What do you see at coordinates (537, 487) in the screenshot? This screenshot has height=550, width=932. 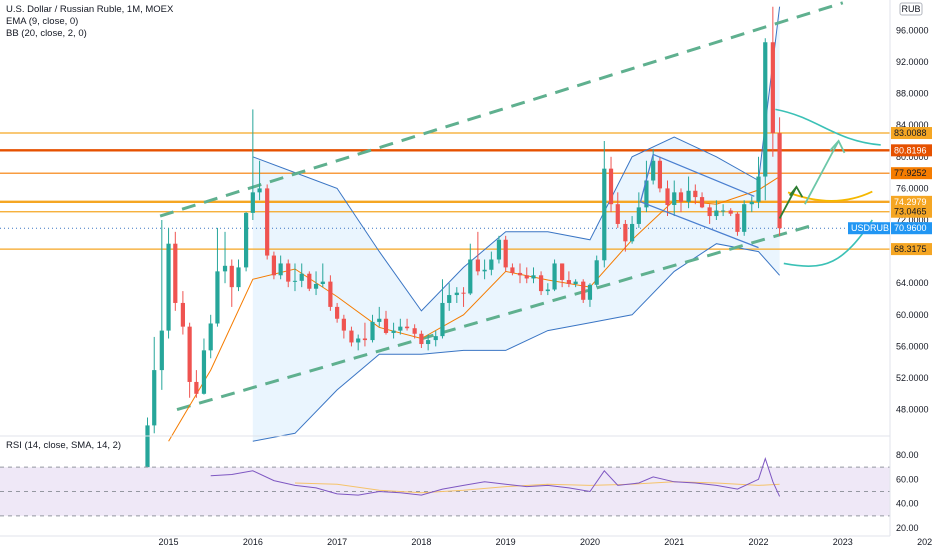 I see `rsi-ma-line` at bounding box center [537, 487].